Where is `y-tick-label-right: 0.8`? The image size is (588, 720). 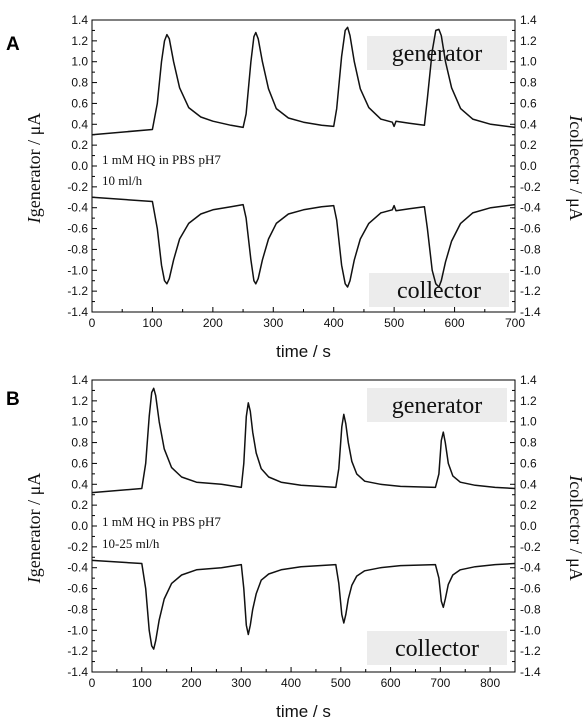
y-tick-label-right: 0.8 is located at coordinates (528, 443).